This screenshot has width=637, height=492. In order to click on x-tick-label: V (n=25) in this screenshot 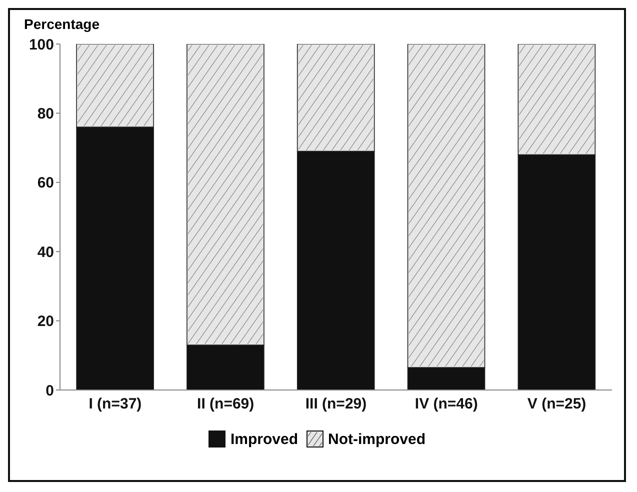, I will do `click(556, 404)`.